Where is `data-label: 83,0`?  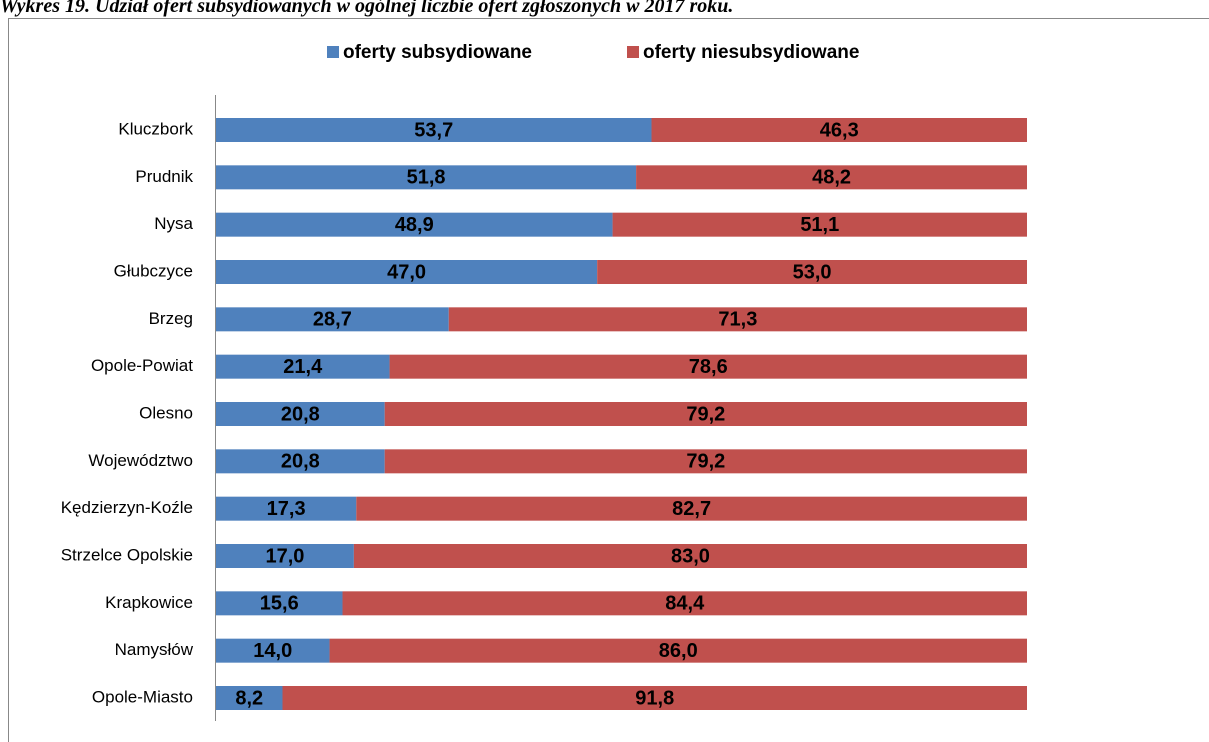
data-label: 83,0 is located at coordinates (690, 556).